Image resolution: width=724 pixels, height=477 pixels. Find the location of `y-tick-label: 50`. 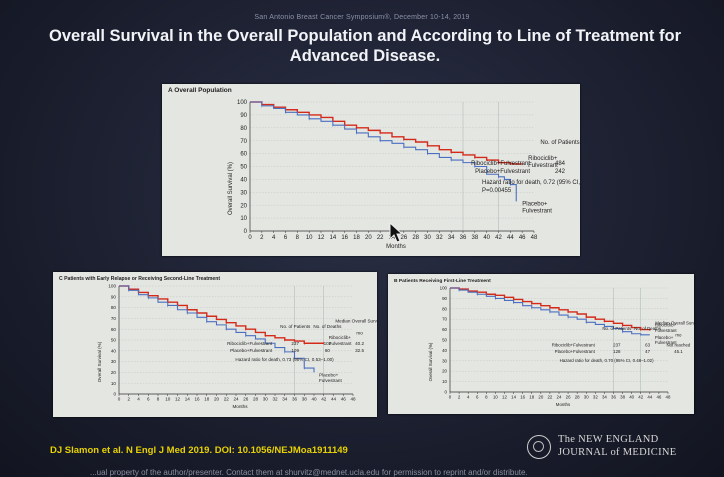

y-tick-label: 50 is located at coordinates (114, 340).